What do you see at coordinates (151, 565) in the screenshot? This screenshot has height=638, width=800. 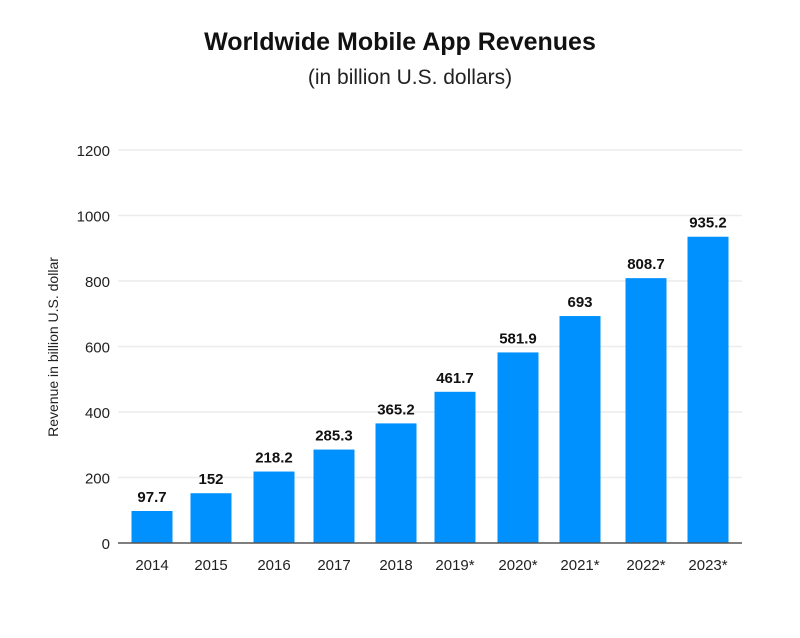 I see `x-tick-label: 2014` at bounding box center [151, 565].